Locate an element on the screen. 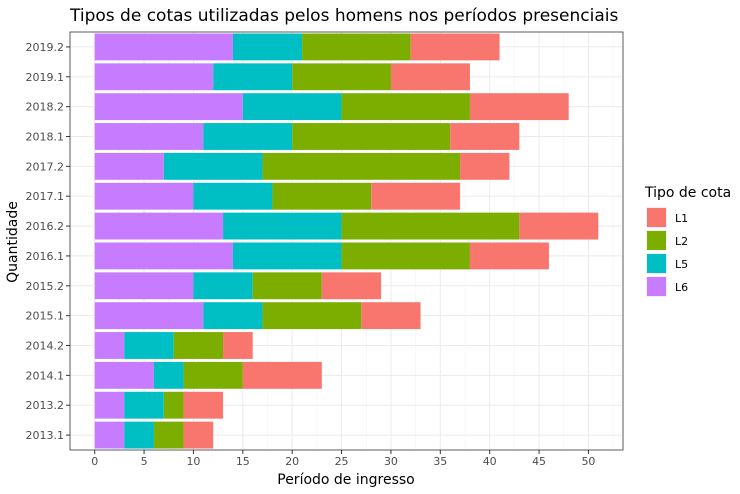 The image size is (740, 494). bar-l2-2018.2 is located at coordinates (405, 107).